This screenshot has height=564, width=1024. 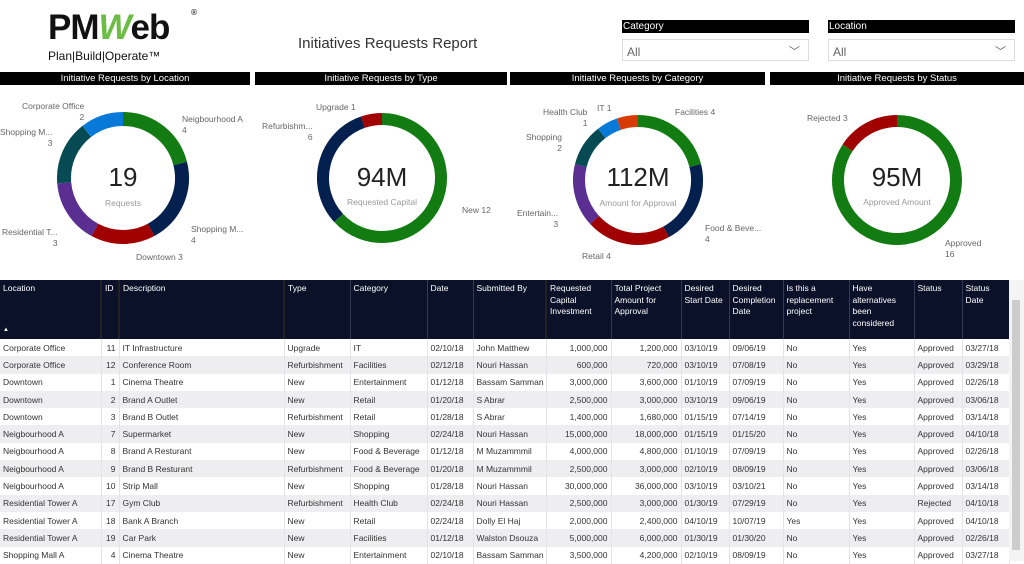 What do you see at coordinates (317, 503) in the screenshot?
I see `table-cell: Refurbishment` at bounding box center [317, 503].